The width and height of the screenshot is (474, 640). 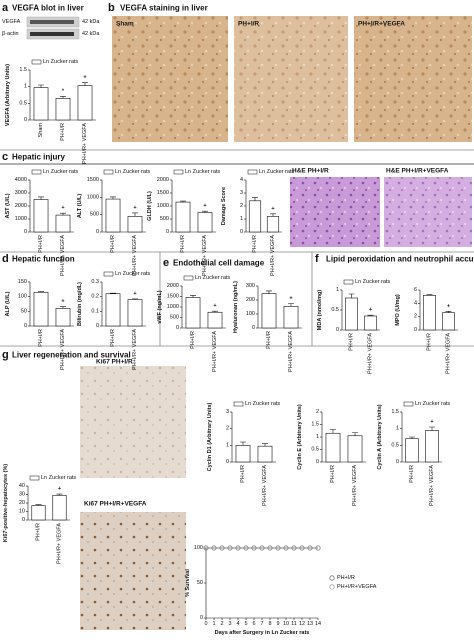 I want to click on annotation: *, so click(x=63, y=91).